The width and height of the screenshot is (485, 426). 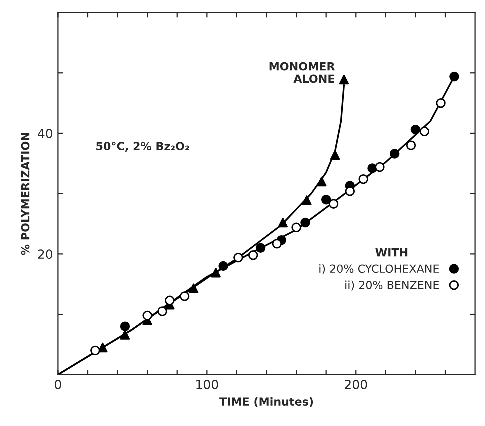 What do you see at coordinates (45, 255) in the screenshot?
I see `y-tick-label: 20` at bounding box center [45, 255].